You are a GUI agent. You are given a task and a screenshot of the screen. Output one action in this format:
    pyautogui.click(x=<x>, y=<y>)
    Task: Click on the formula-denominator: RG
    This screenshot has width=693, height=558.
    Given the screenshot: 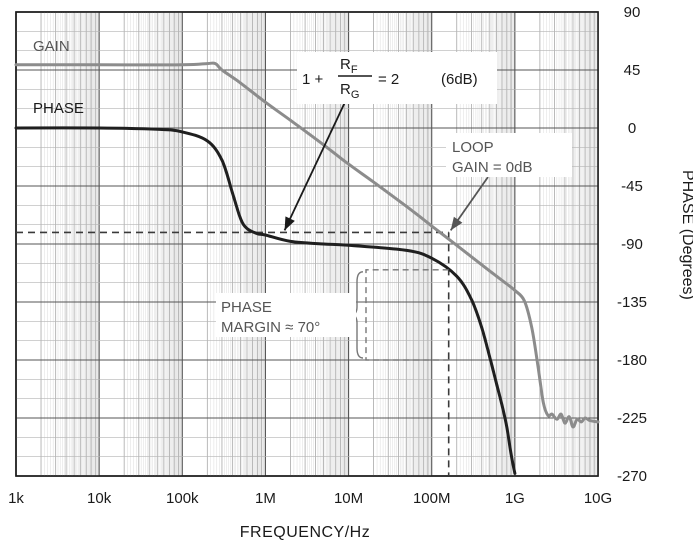 What is the action you would take?
    pyautogui.click(x=349, y=91)
    